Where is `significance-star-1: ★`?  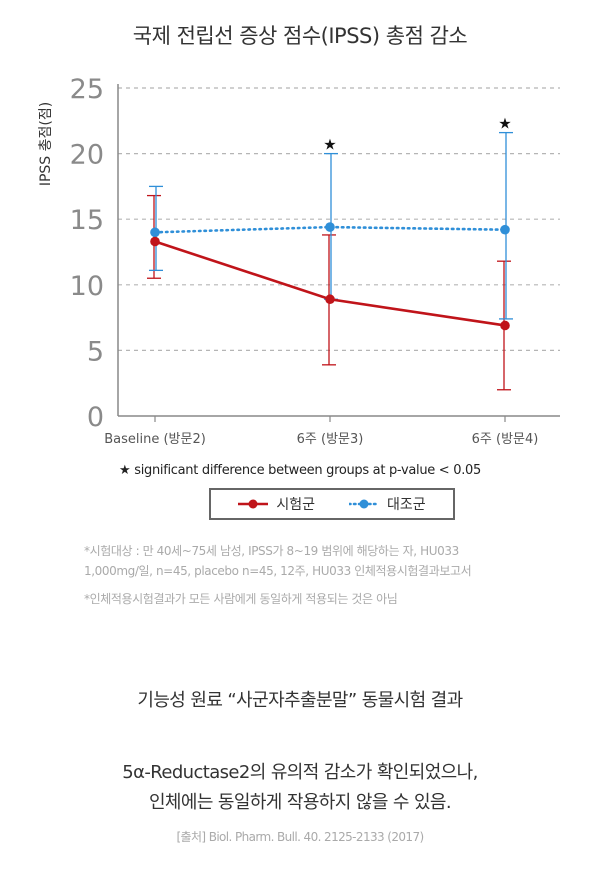 significance-star-1: ★ is located at coordinates (504, 123).